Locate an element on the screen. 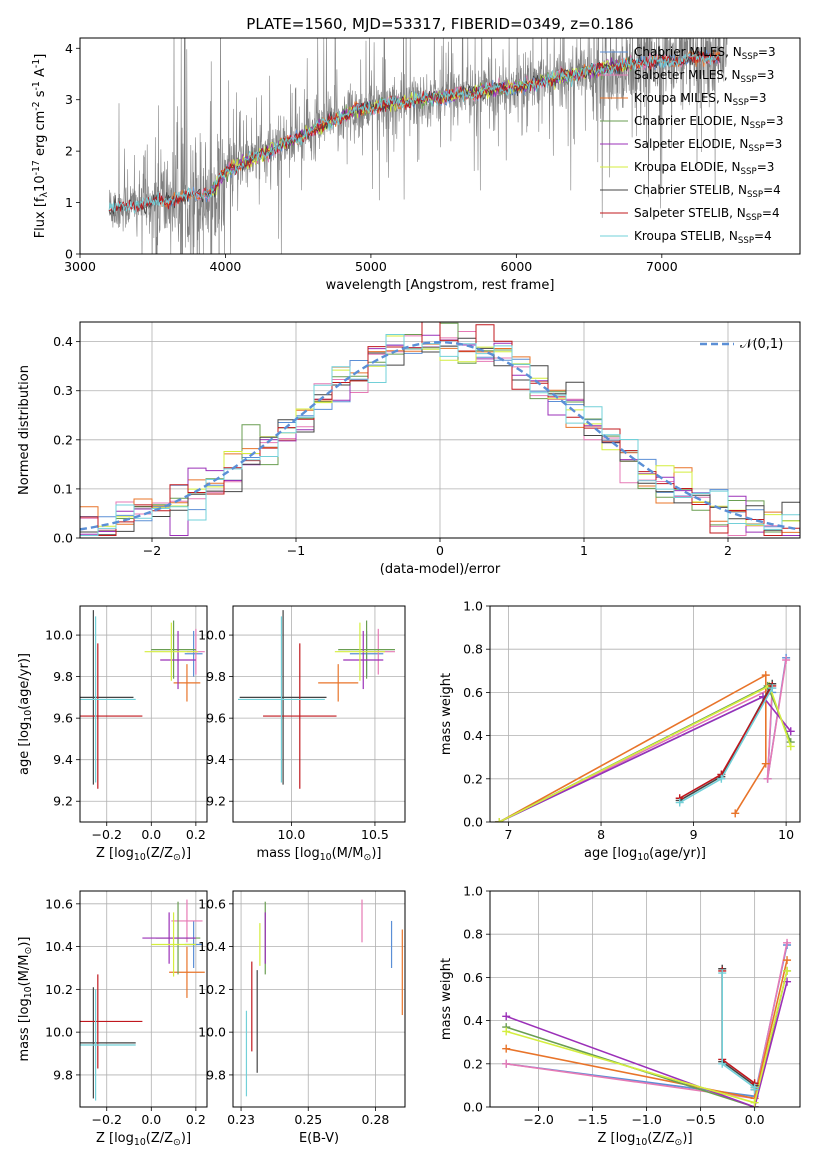 The width and height of the screenshot is (819, 1170). x-axis-label: mass [log10(M/M⊙)] is located at coordinates (319, 854).